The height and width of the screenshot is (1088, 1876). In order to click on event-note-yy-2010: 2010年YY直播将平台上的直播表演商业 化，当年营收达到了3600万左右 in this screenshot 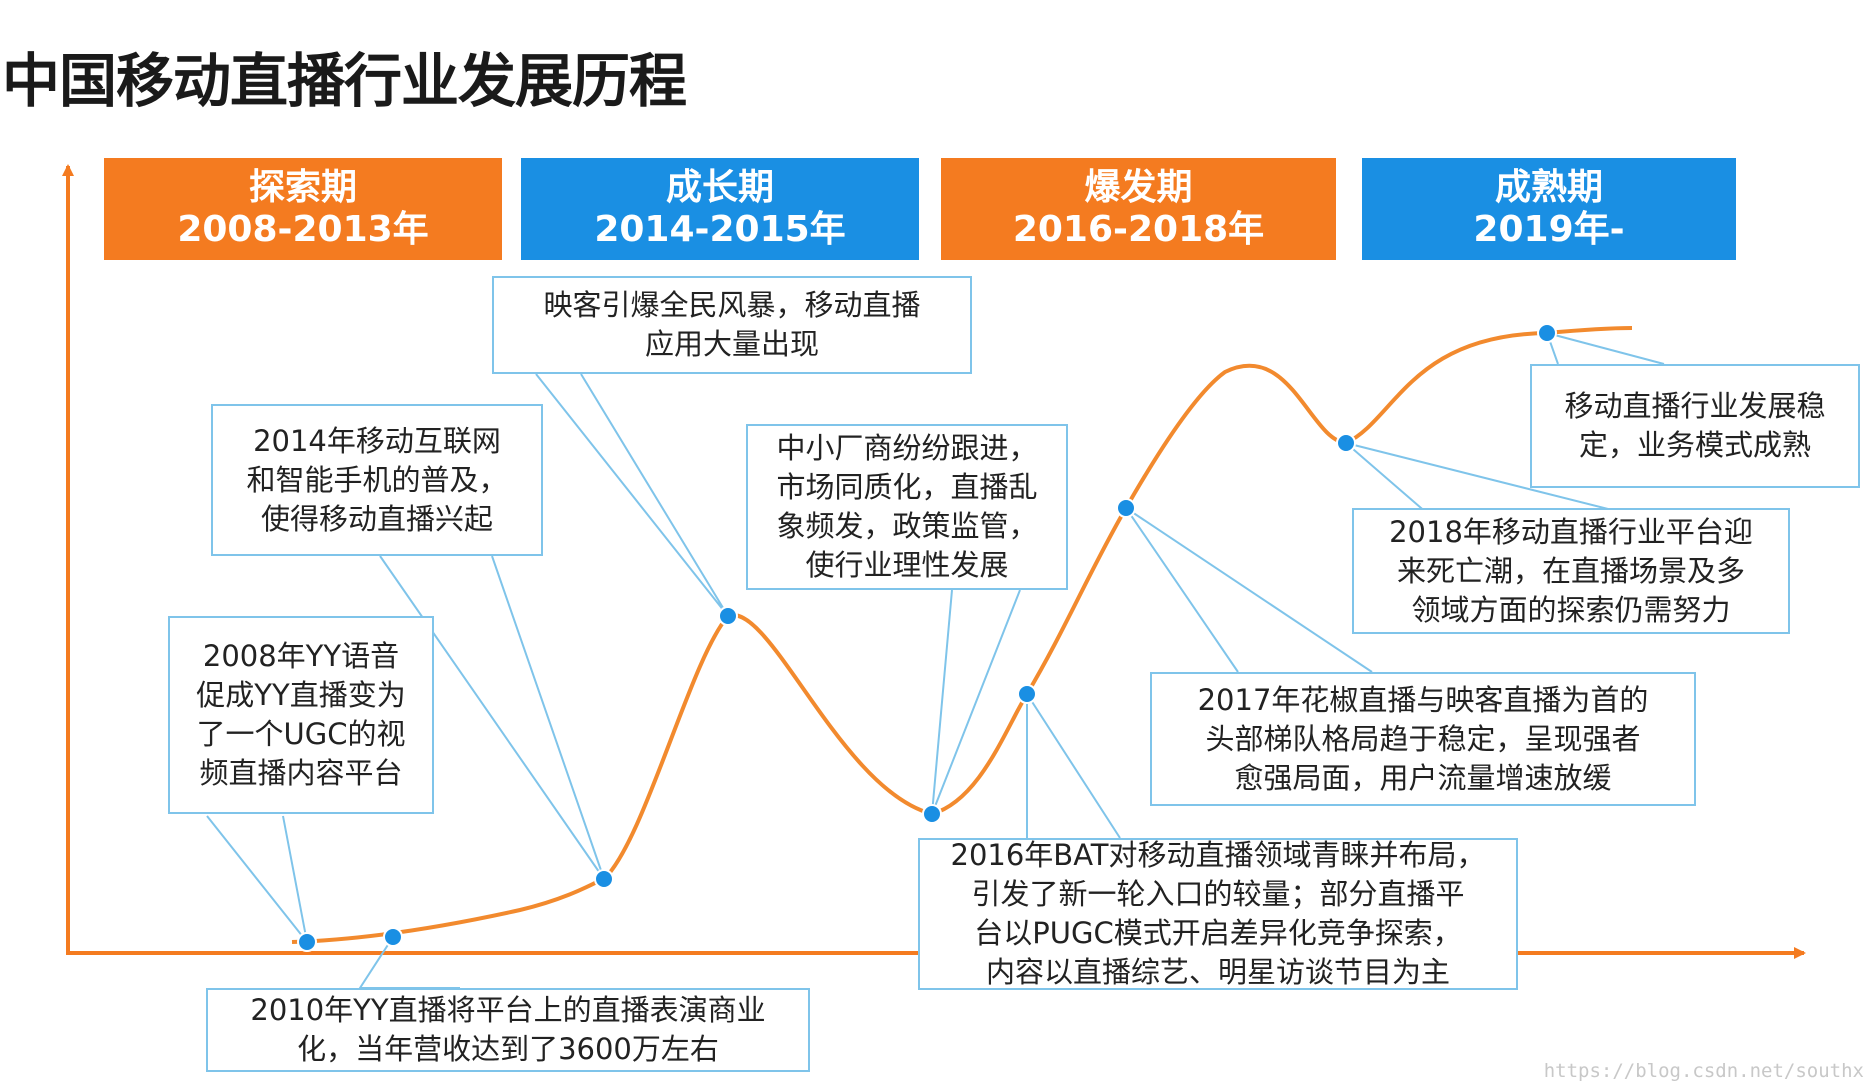, I will do `click(508, 1030)`.